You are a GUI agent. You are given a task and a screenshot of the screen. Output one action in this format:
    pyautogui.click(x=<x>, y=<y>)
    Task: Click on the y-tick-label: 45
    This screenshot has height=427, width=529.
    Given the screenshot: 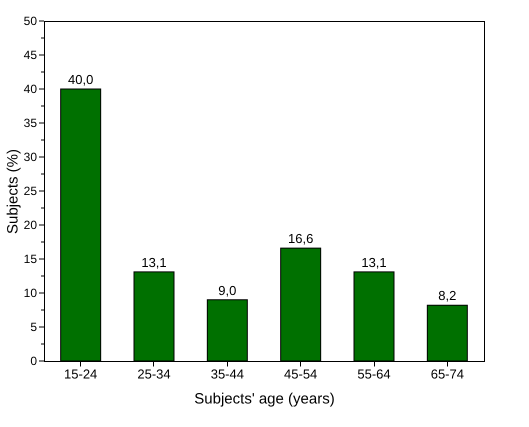 What is the action you would take?
    pyautogui.click(x=31, y=55)
    